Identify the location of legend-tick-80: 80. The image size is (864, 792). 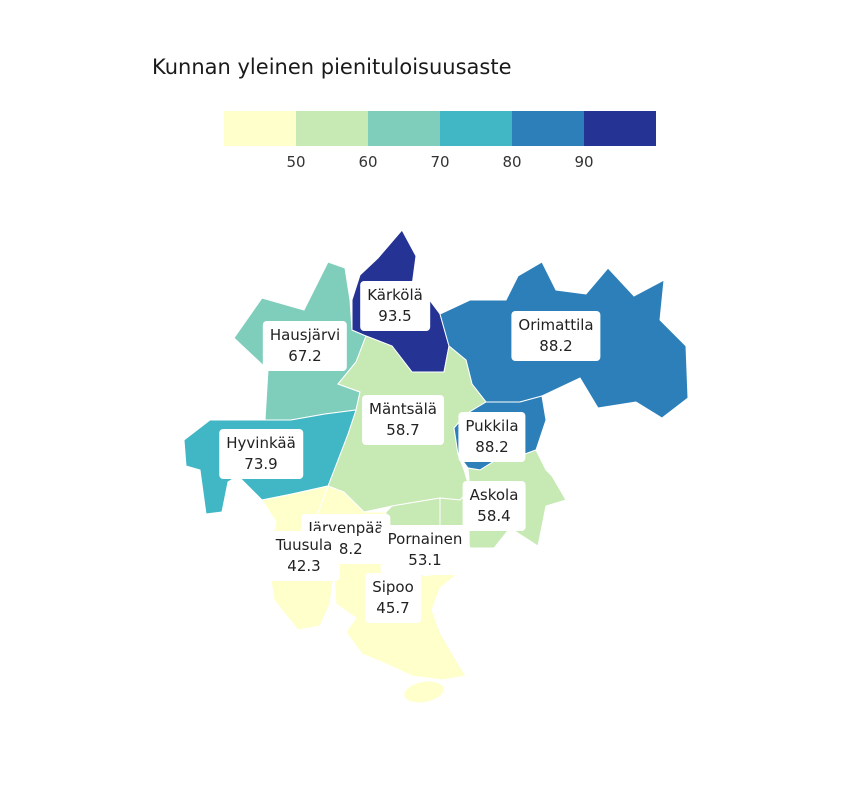
(512, 162).